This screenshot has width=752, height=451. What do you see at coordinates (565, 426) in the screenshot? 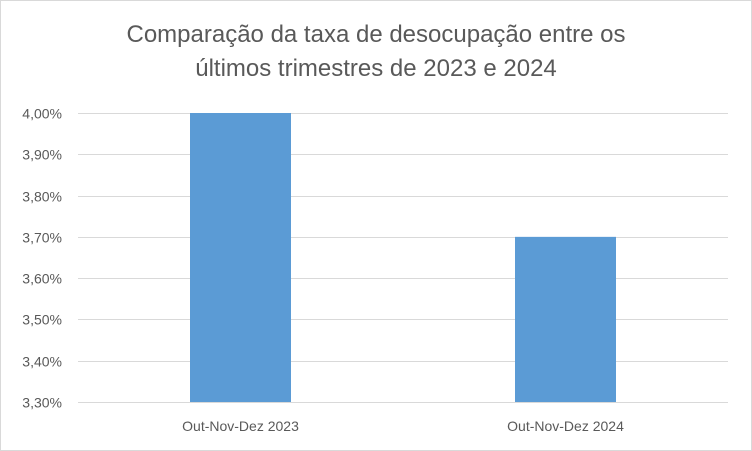
I see `x-category-label: Out-Nov-Dez 2024` at bounding box center [565, 426].